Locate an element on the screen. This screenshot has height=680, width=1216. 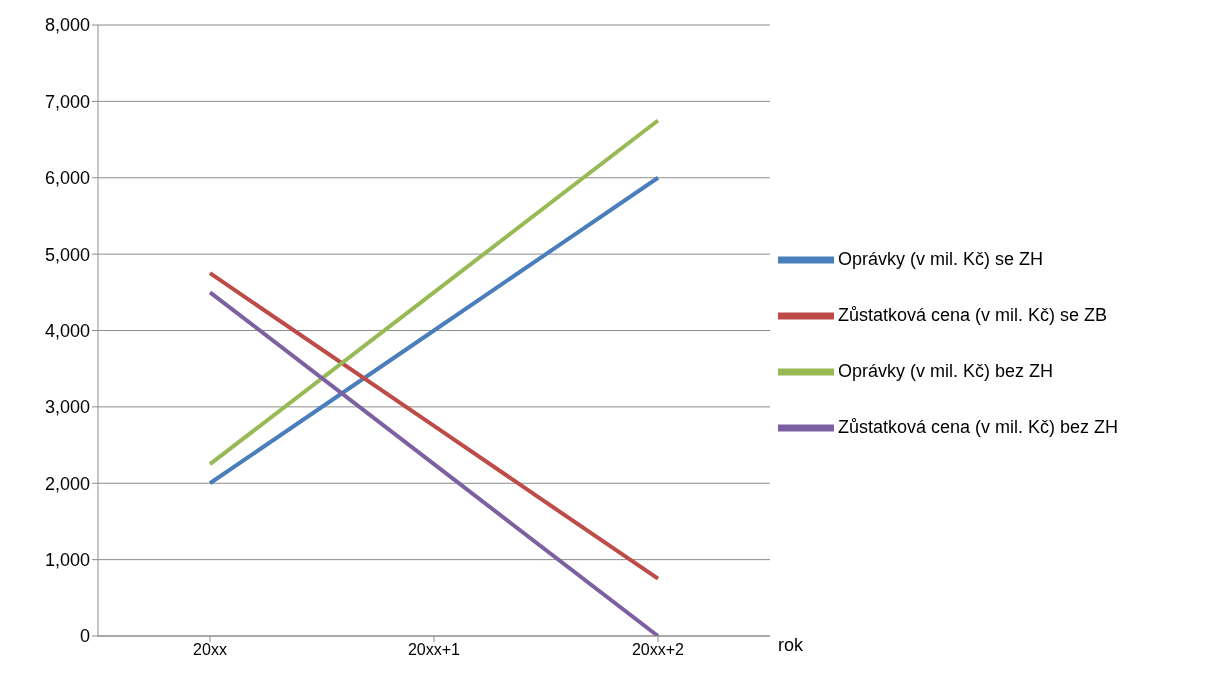
y-tick-label: 0 is located at coordinates (84, 636).